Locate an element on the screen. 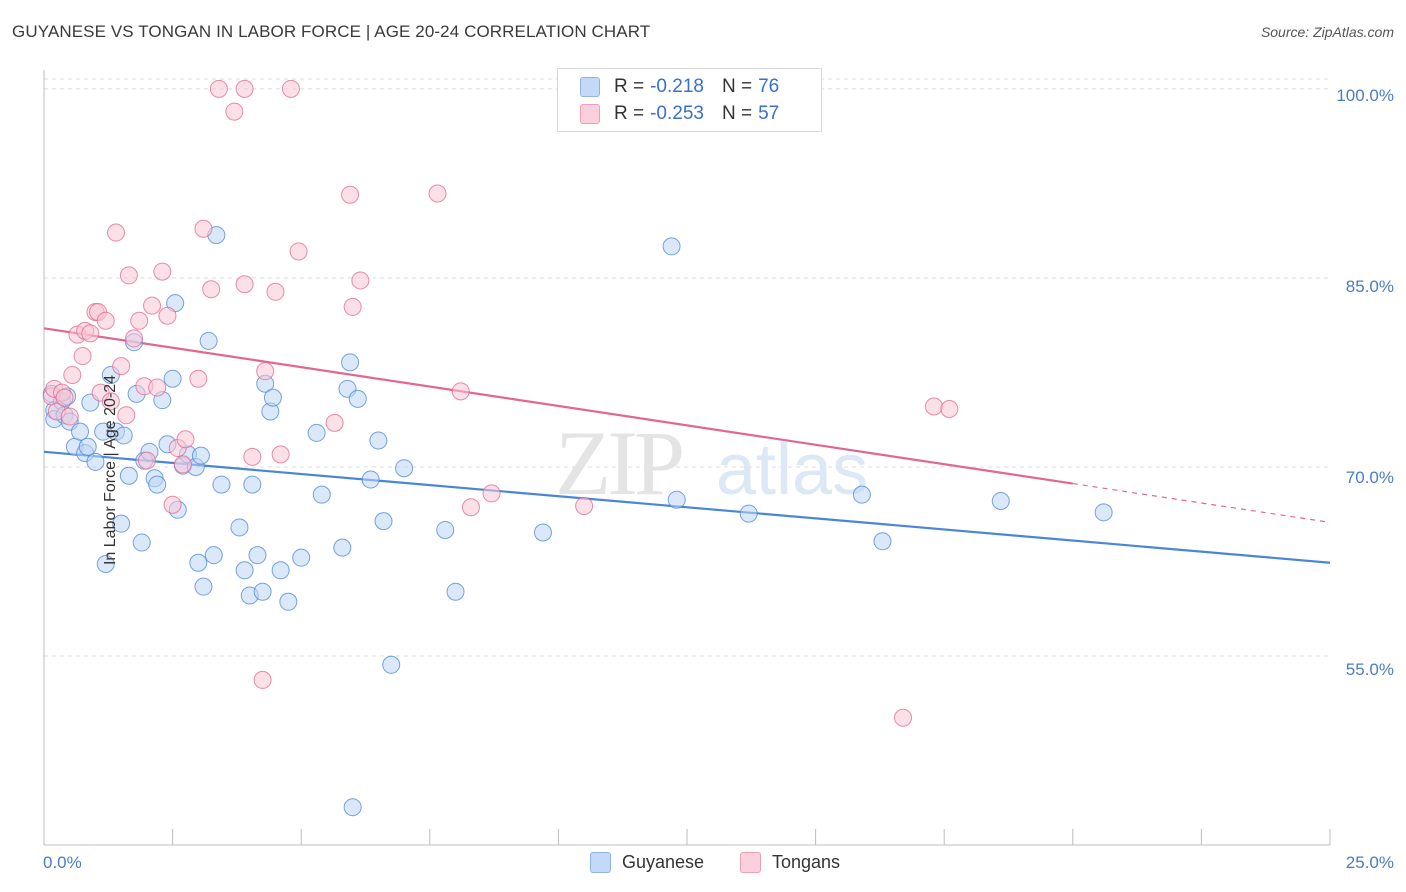  stats-row-tongans: R = -0.253 N = 57 is located at coordinates (679, 114).